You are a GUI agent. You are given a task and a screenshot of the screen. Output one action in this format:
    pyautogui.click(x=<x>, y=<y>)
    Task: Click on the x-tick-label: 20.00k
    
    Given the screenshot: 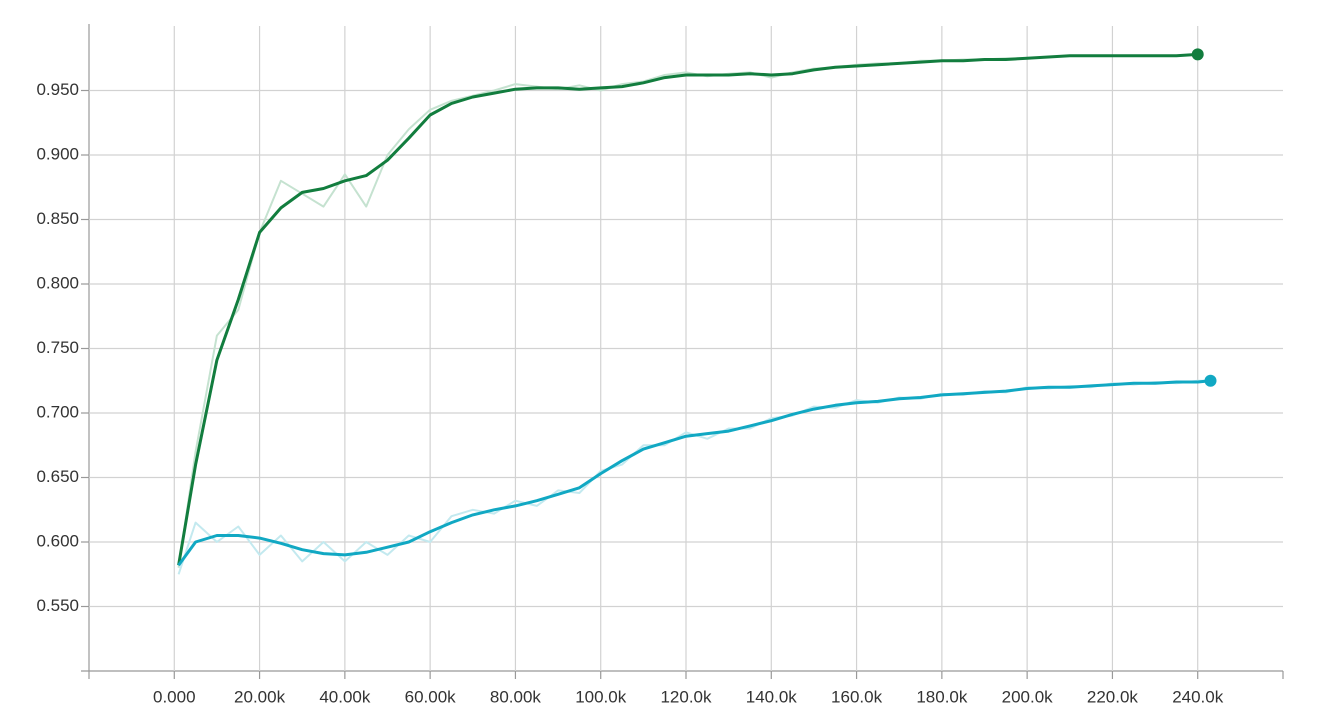 What is the action you would take?
    pyautogui.click(x=260, y=696)
    